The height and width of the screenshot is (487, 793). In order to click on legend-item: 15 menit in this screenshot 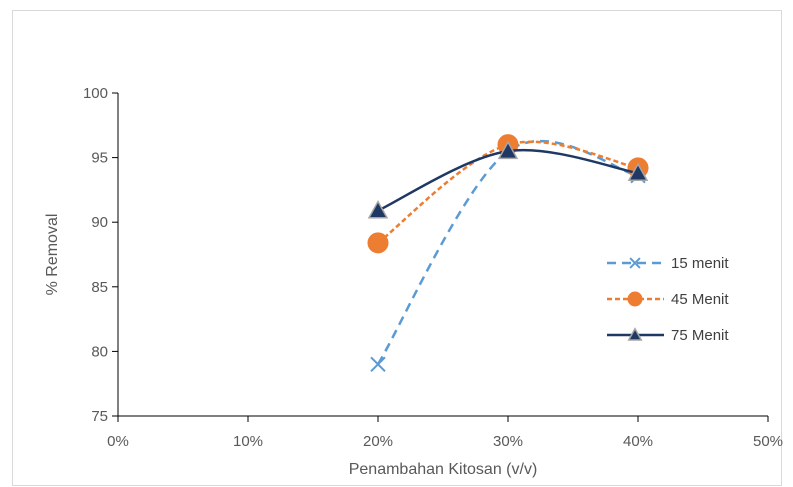, I will do `click(668, 263)`.